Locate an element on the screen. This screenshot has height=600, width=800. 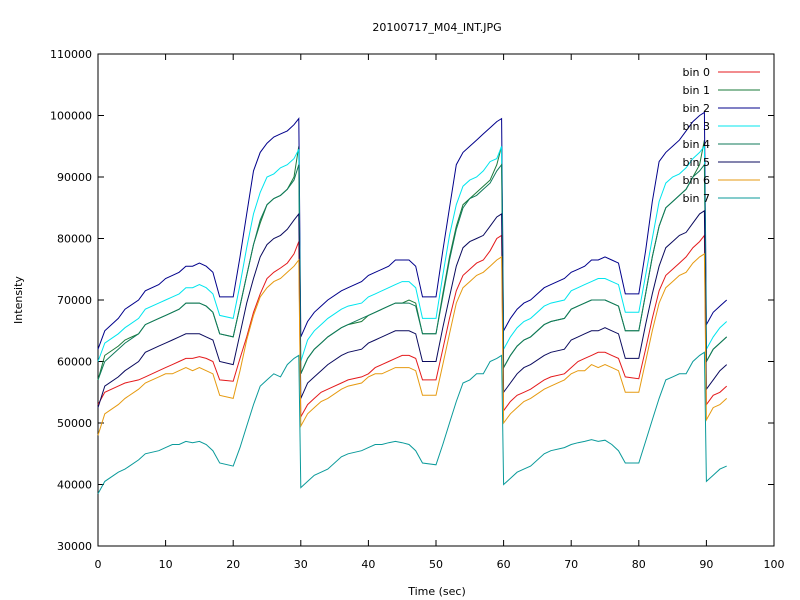
x-tick-label: 50 is located at coordinates (436, 564).